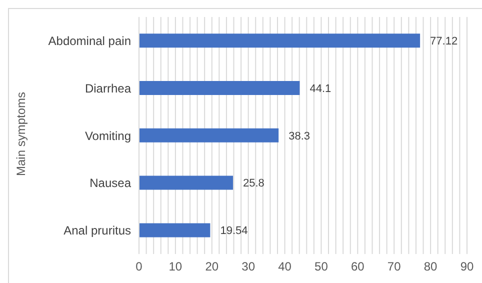 This screenshot has width=482, height=283. What do you see at coordinates (253, 184) in the screenshot?
I see `data-label: 25.8` at bounding box center [253, 184].